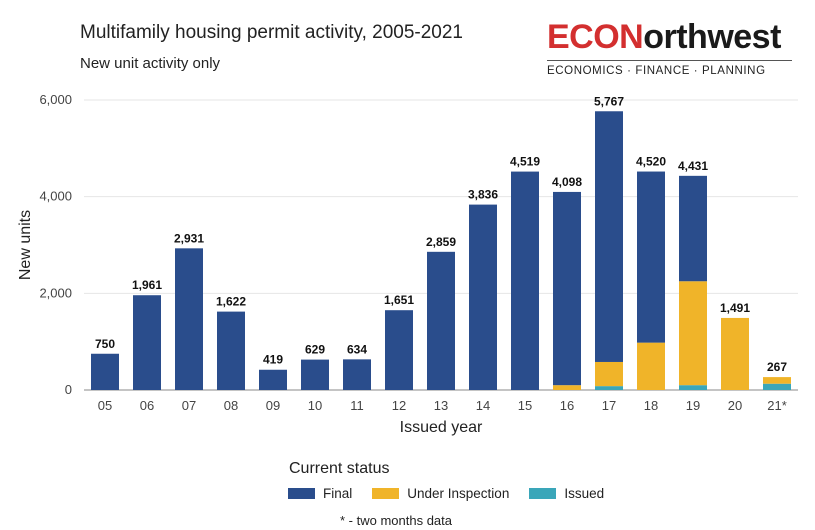 The height and width of the screenshot is (530, 815). Describe the element at coordinates (567, 182) in the screenshot. I see `data-label: 4,098` at that location.